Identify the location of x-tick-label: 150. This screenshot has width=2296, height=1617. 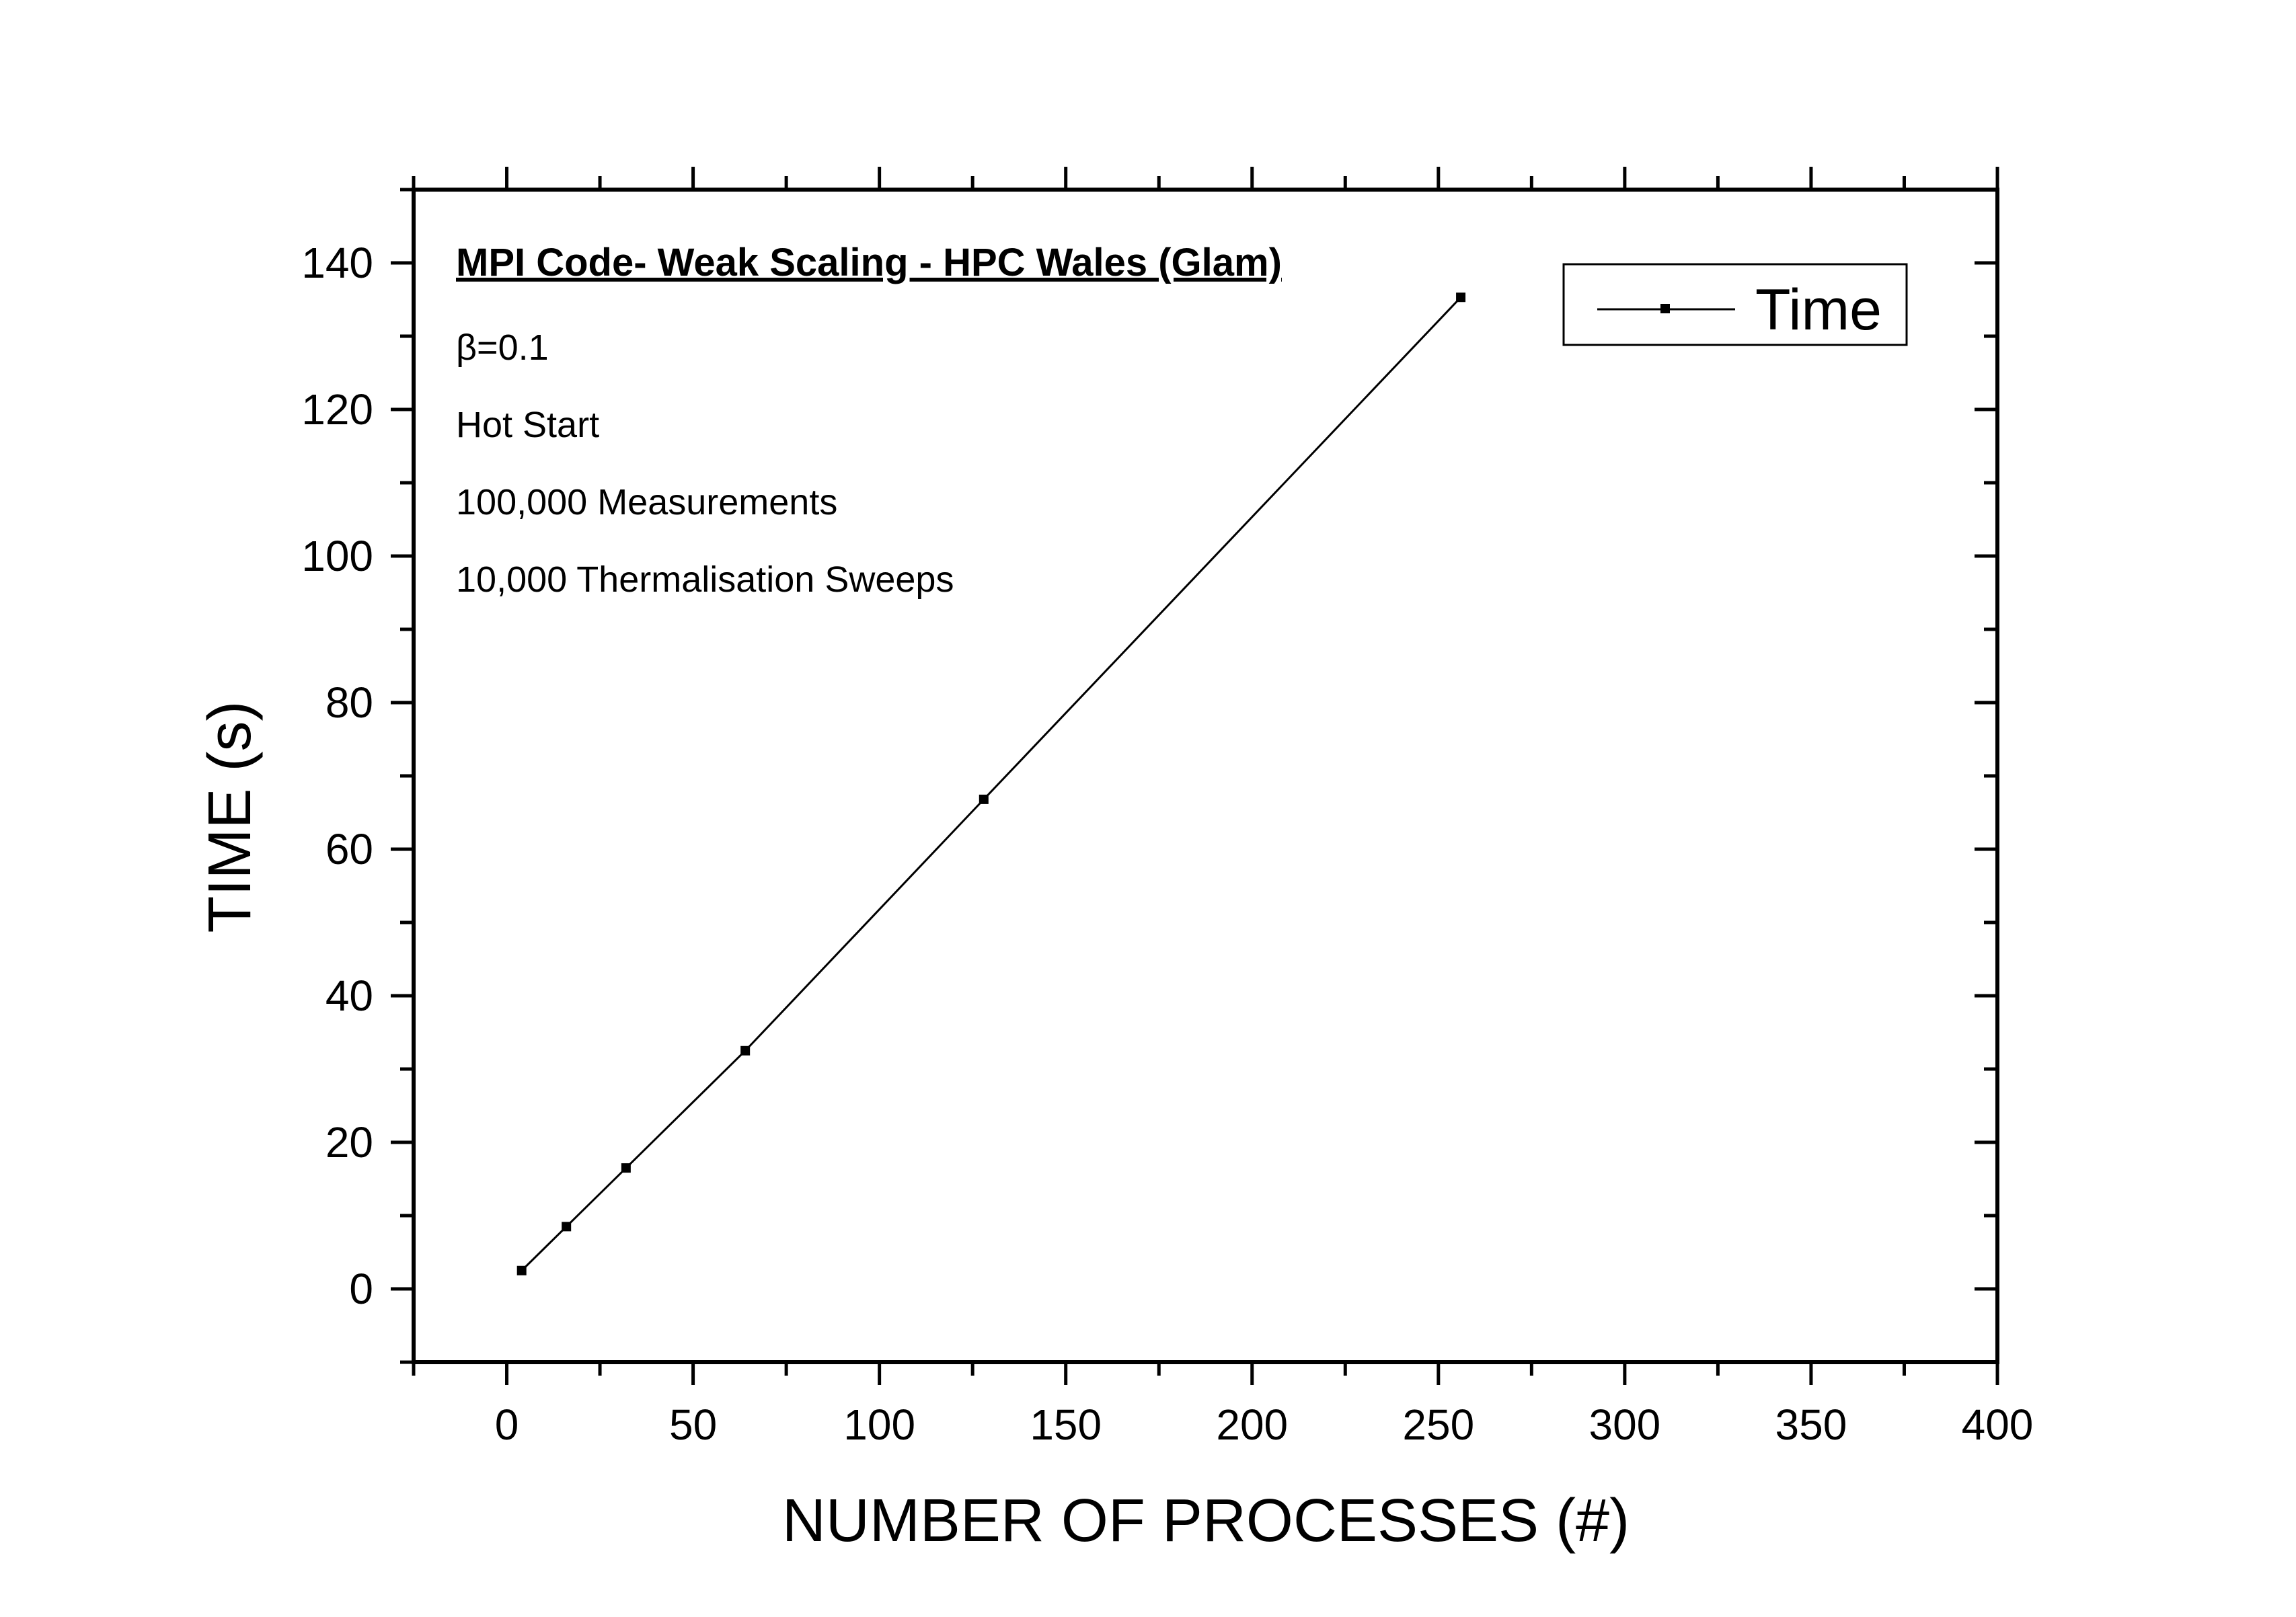
(1066, 1425).